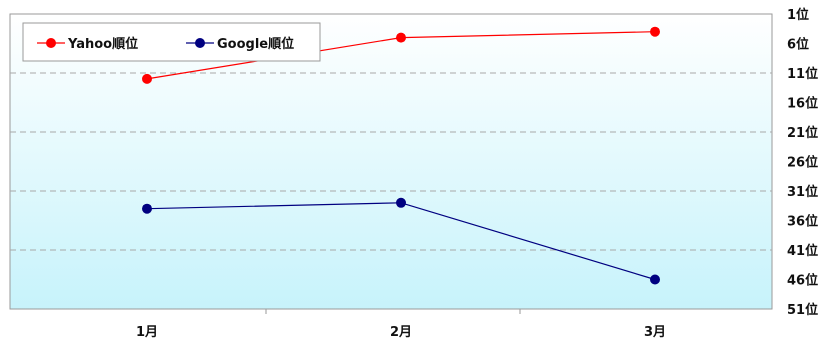  What do you see at coordinates (102, 44) in the screenshot?
I see `legend-label: Yahoo順位` at bounding box center [102, 44].